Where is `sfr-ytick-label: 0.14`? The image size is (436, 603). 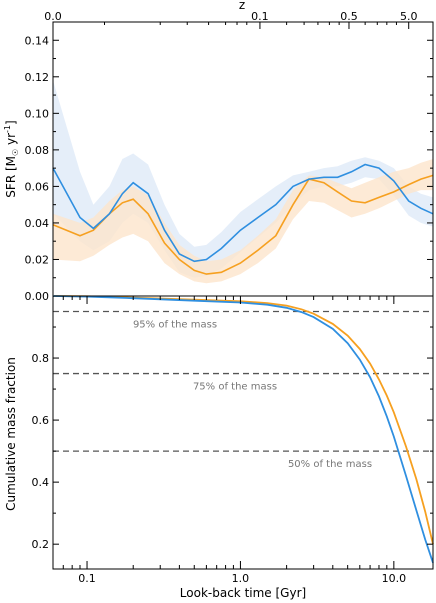
sfr-ytick-label: 0.14 is located at coordinates (37, 40).